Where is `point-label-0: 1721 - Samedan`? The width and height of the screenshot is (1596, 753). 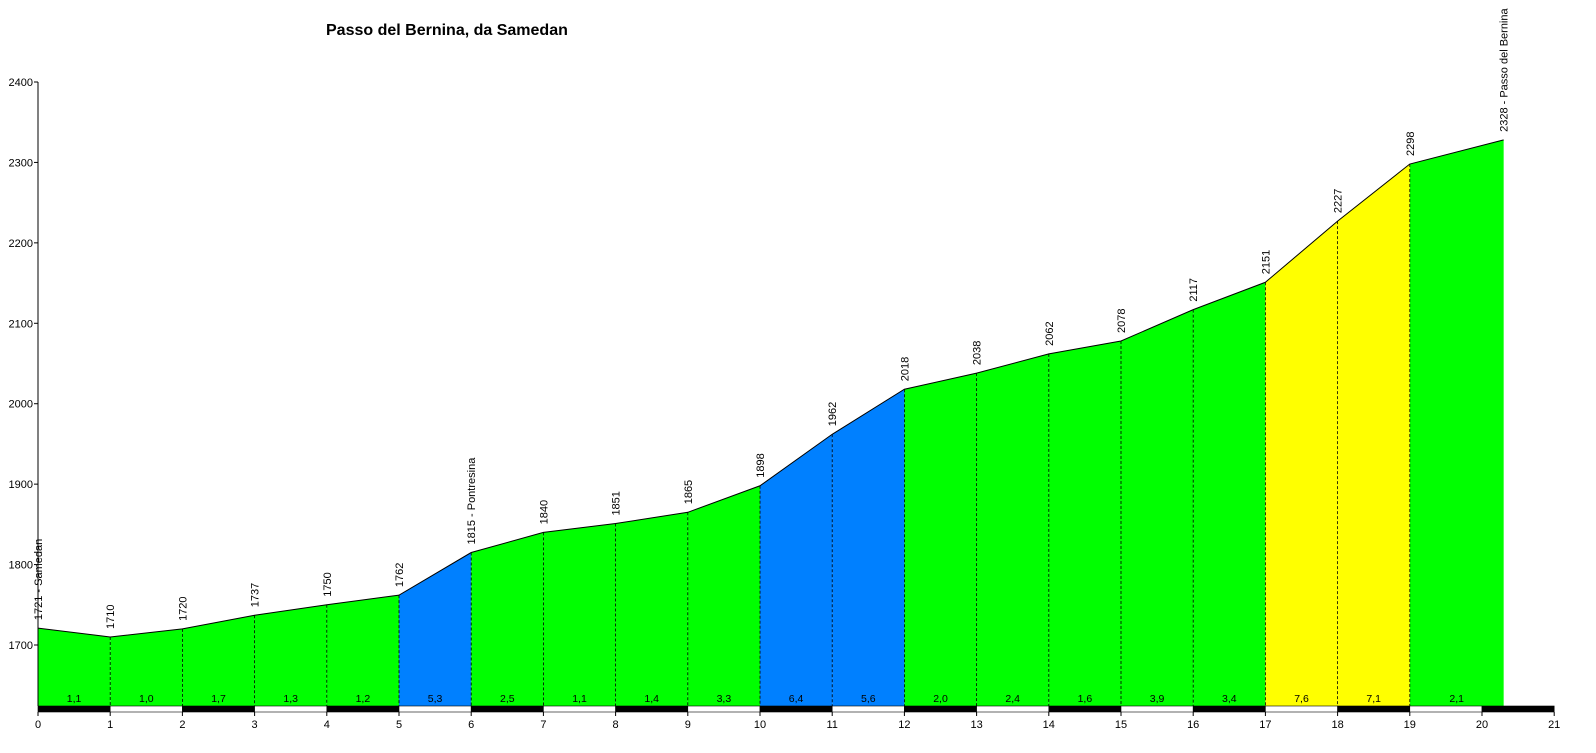 point-label-0: 1721 - Samedan is located at coordinates (39, 579).